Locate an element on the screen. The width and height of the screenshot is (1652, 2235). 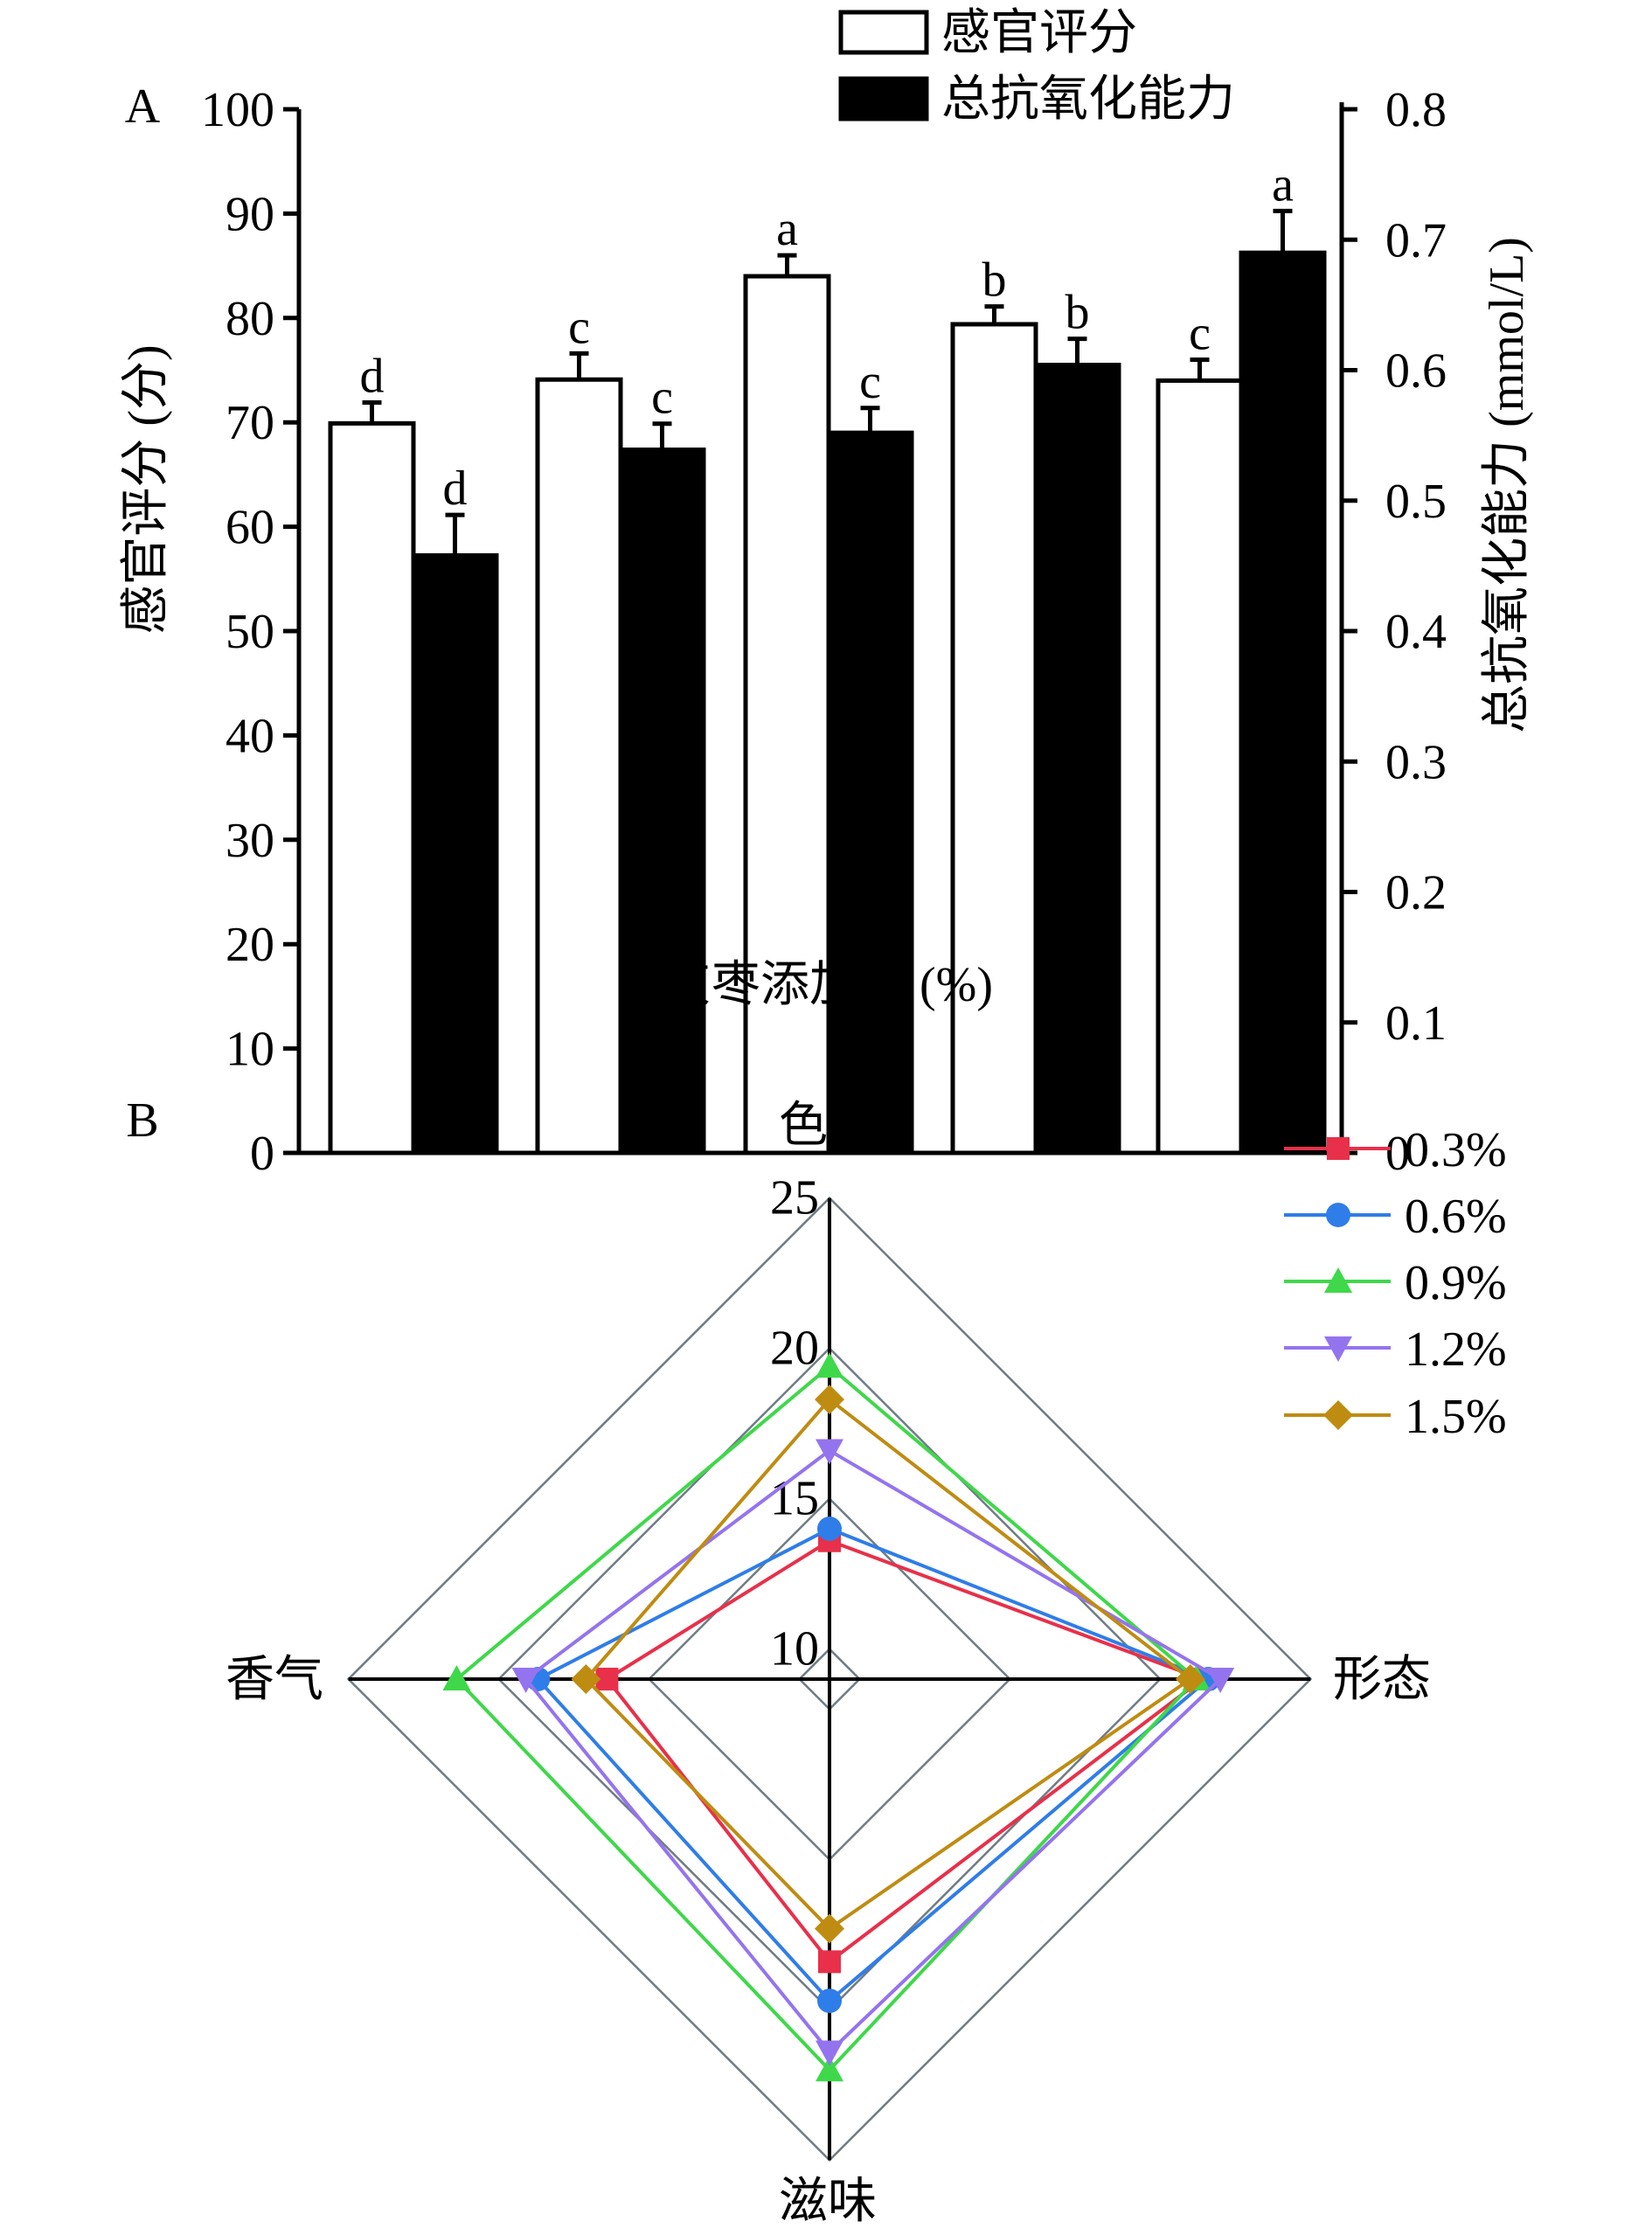
legend-label: 0.3% is located at coordinates (1456, 1150).